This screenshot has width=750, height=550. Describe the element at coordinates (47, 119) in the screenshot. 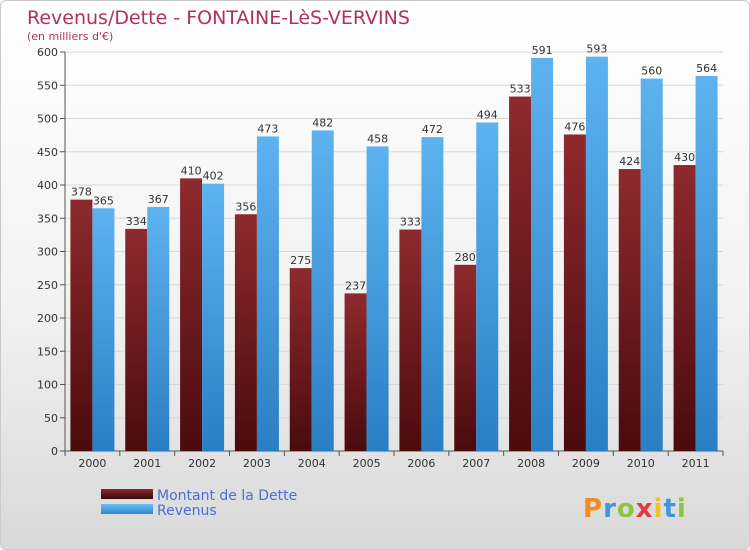

I see `y-tick-label: 500` at that location.